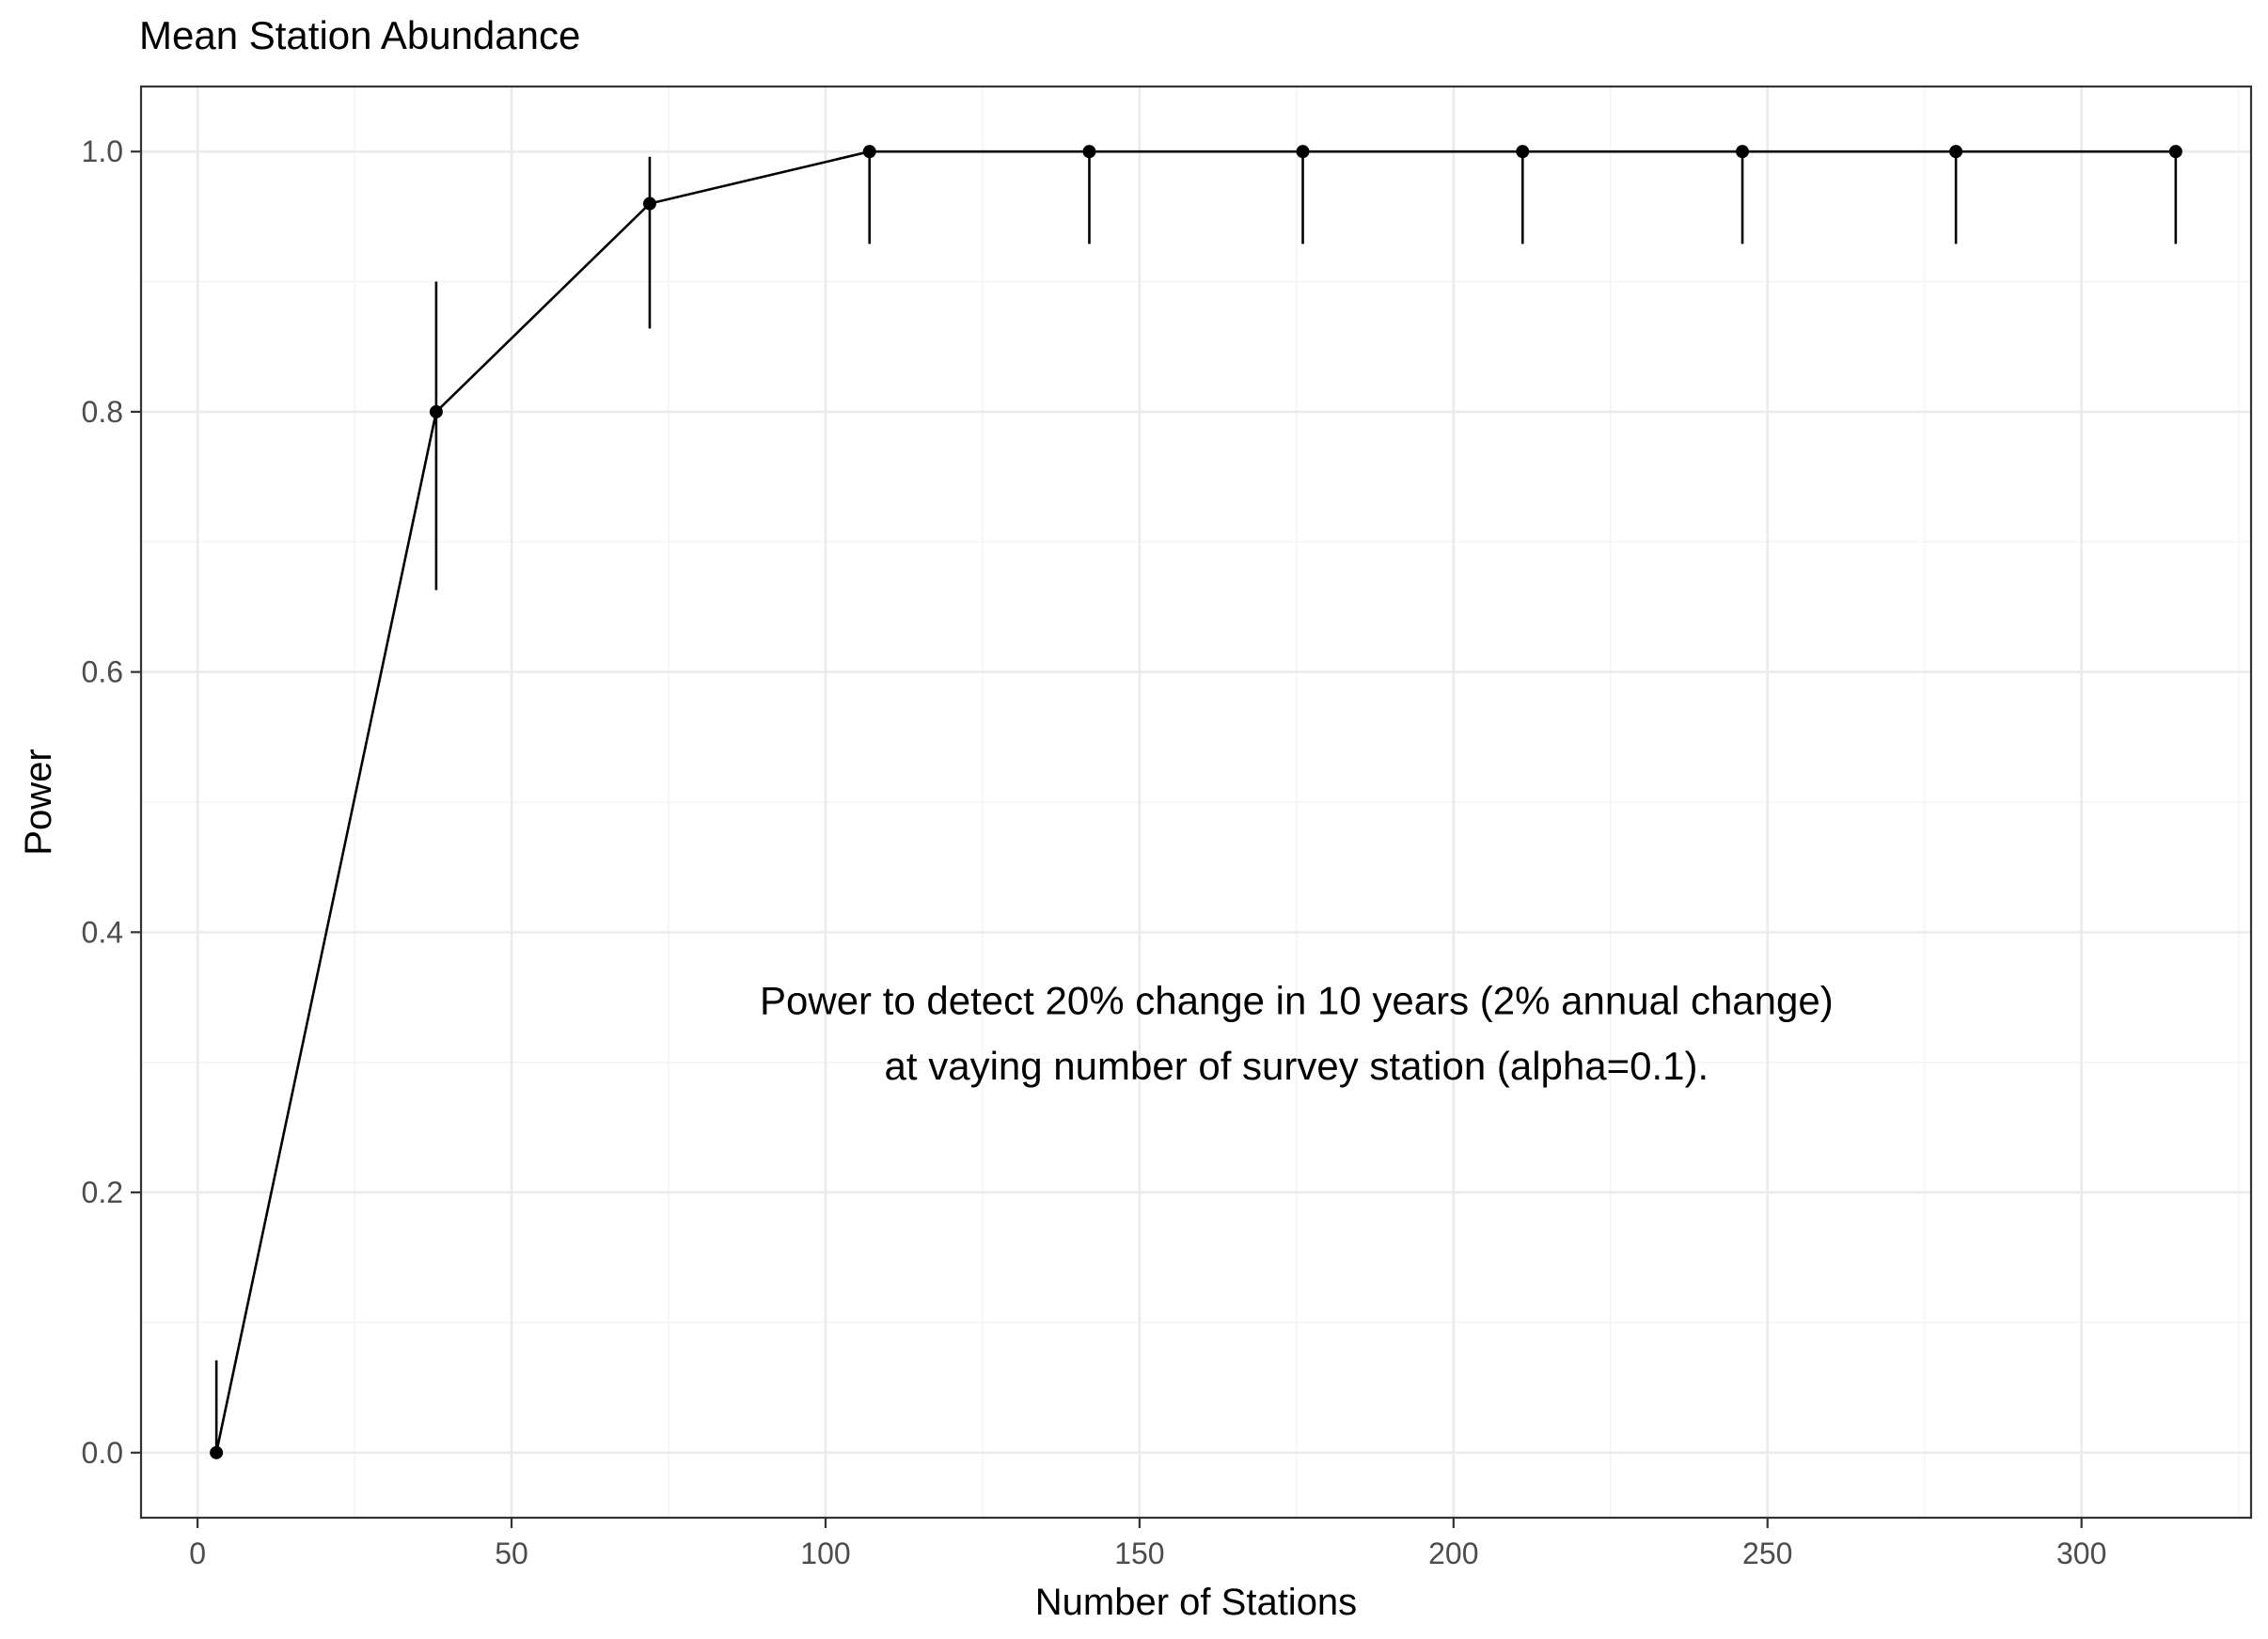  What do you see at coordinates (102, 1453) in the screenshot?
I see `y-tick-label: 0.0` at bounding box center [102, 1453].